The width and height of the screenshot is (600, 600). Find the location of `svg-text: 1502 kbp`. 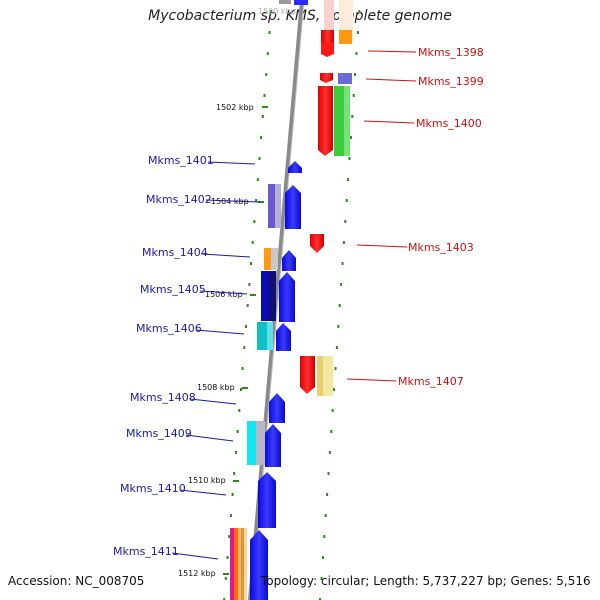

svg-text: 1502 kbp is located at coordinates (235, 107).